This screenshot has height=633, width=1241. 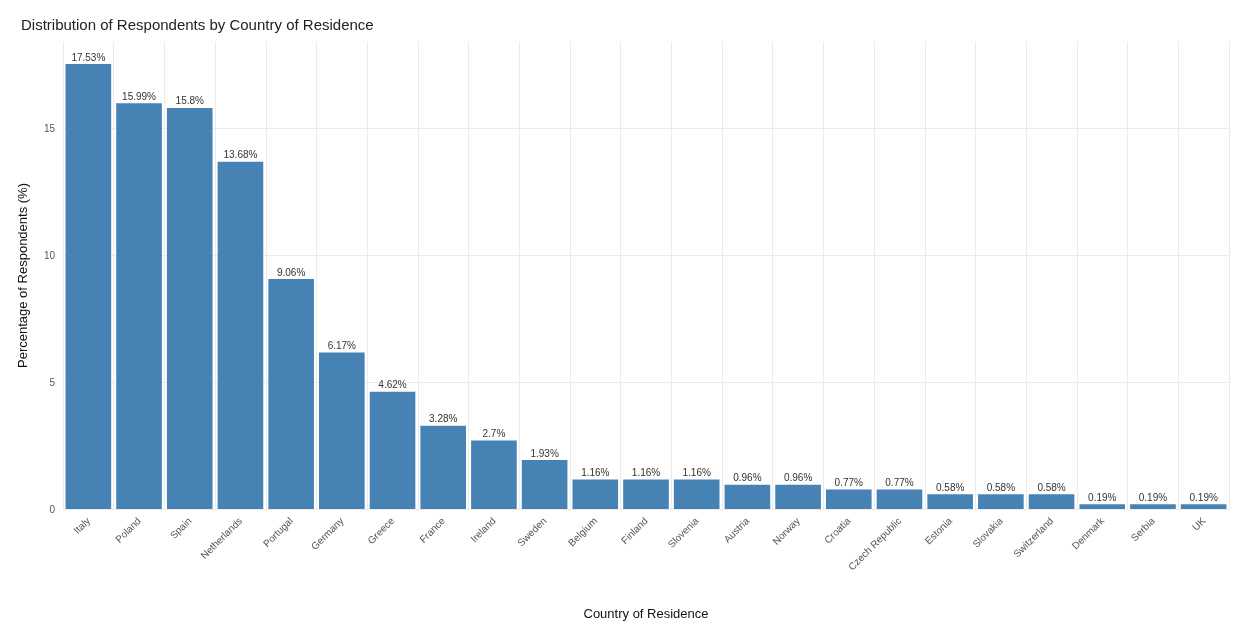 What do you see at coordinates (240, 155) in the screenshot?
I see `data-label: 13.68%` at bounding box center [240, 155].